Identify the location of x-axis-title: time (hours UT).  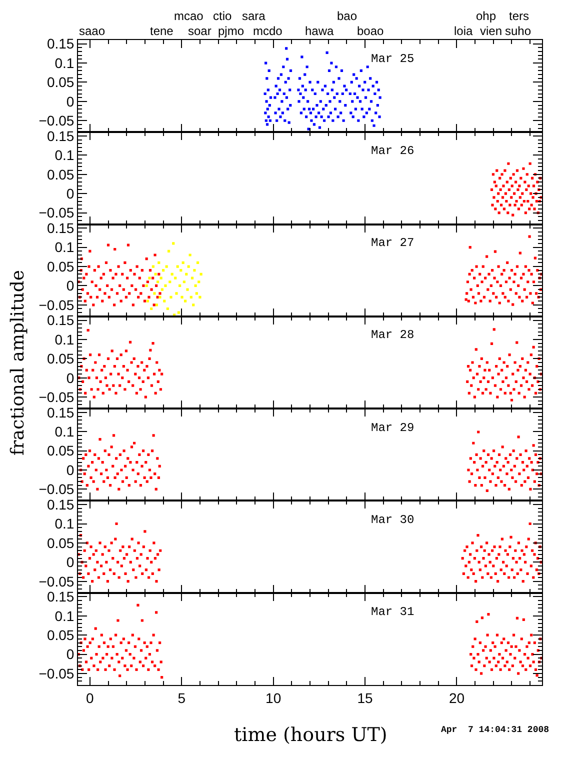
(311, 735).